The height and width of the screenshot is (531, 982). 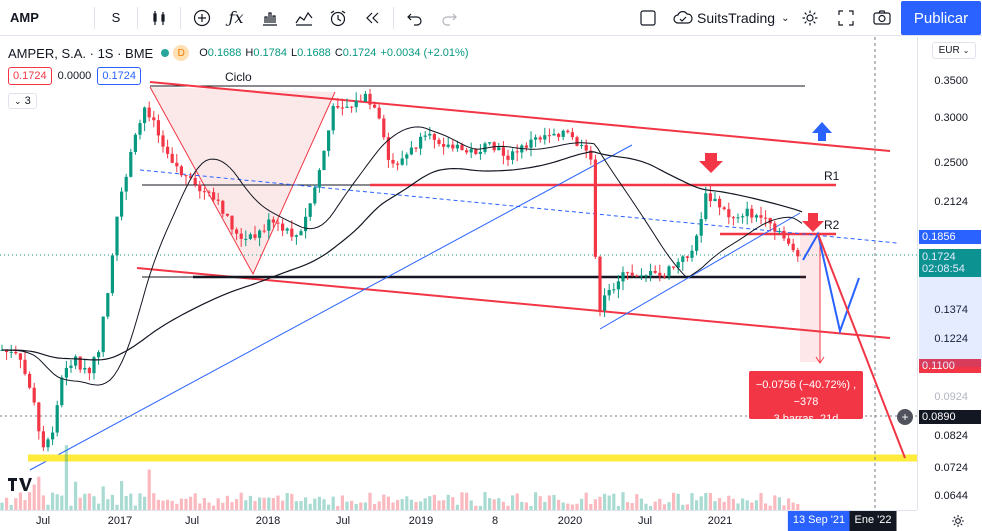 I want to click on time-tick: 2020, so click(x=570, y=521).